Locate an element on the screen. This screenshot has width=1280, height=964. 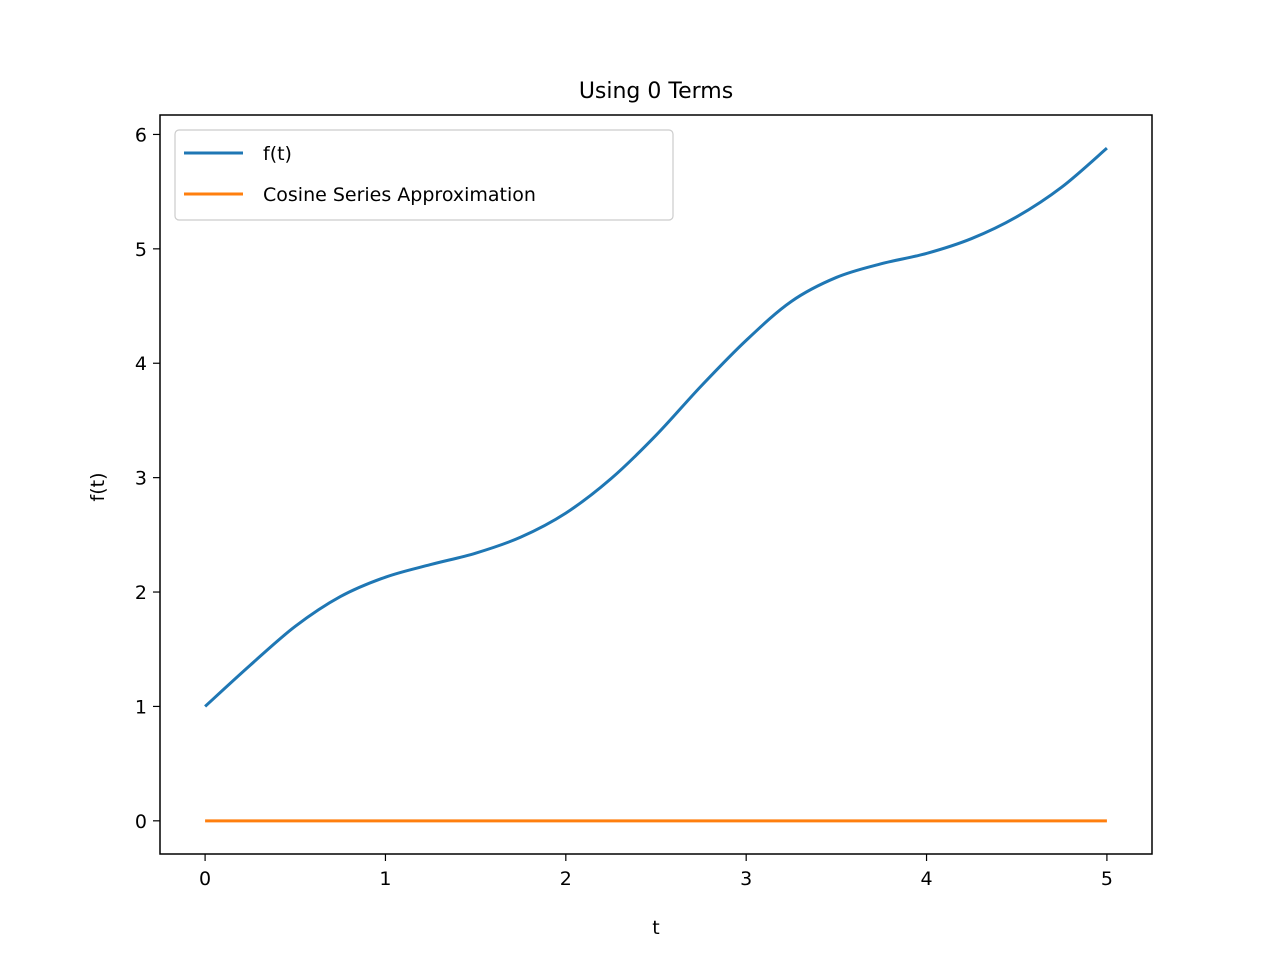
x-tick-label: 2 is located at coordinates (566, 879).